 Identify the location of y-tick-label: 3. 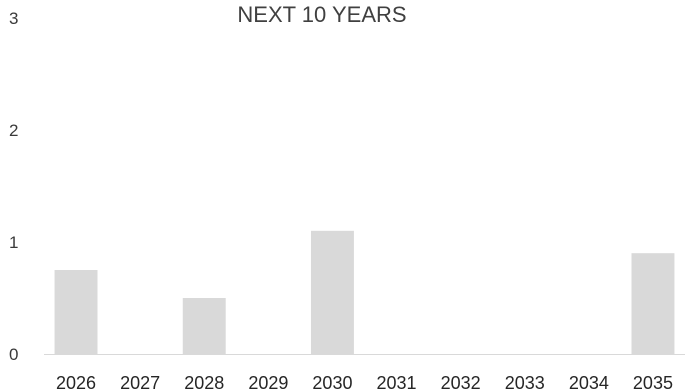
(13, 18).